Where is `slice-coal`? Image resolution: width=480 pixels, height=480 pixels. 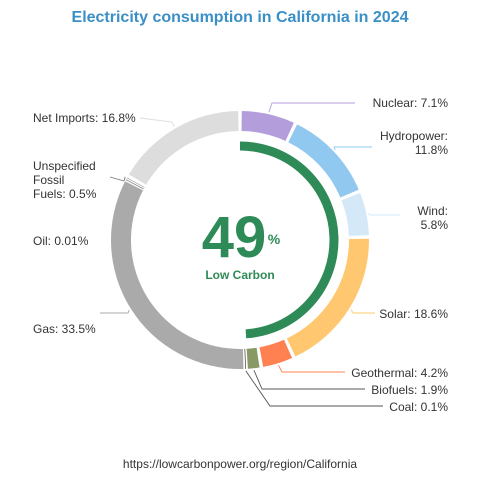 slice-coal is located at coordinates (245, 358).